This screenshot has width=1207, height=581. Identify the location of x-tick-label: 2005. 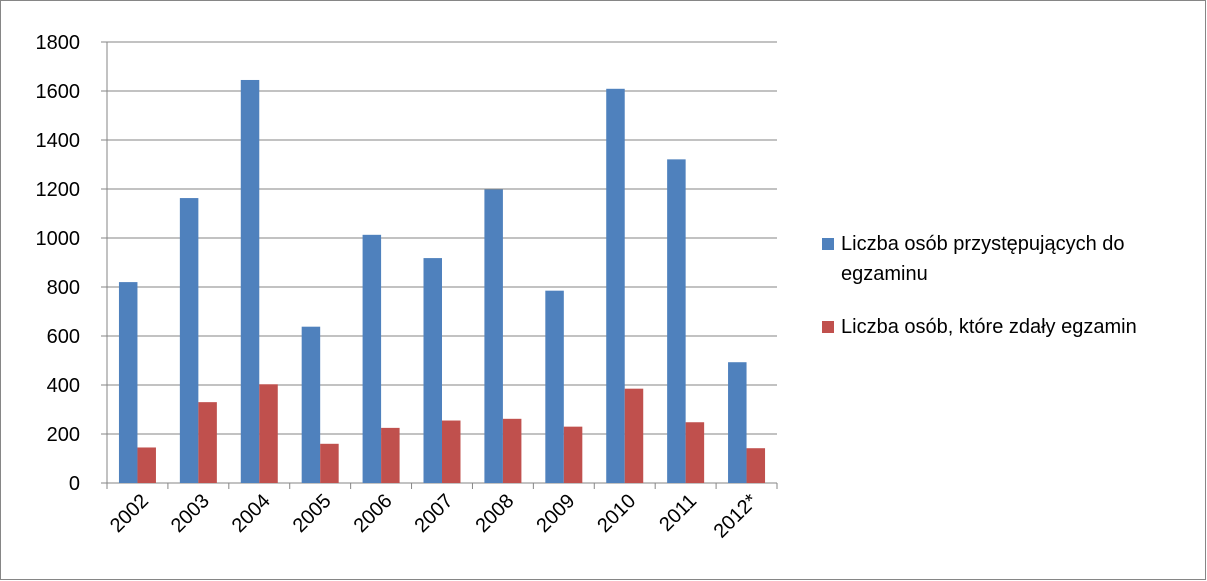
(312, 513).